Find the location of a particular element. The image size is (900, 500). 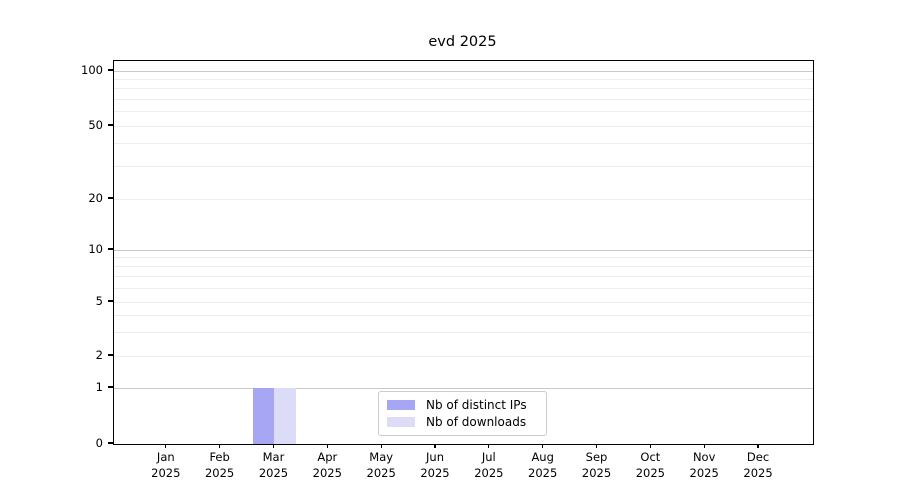

x-tick-label-2: Mar 2025 is located at coordinates (273, 465).